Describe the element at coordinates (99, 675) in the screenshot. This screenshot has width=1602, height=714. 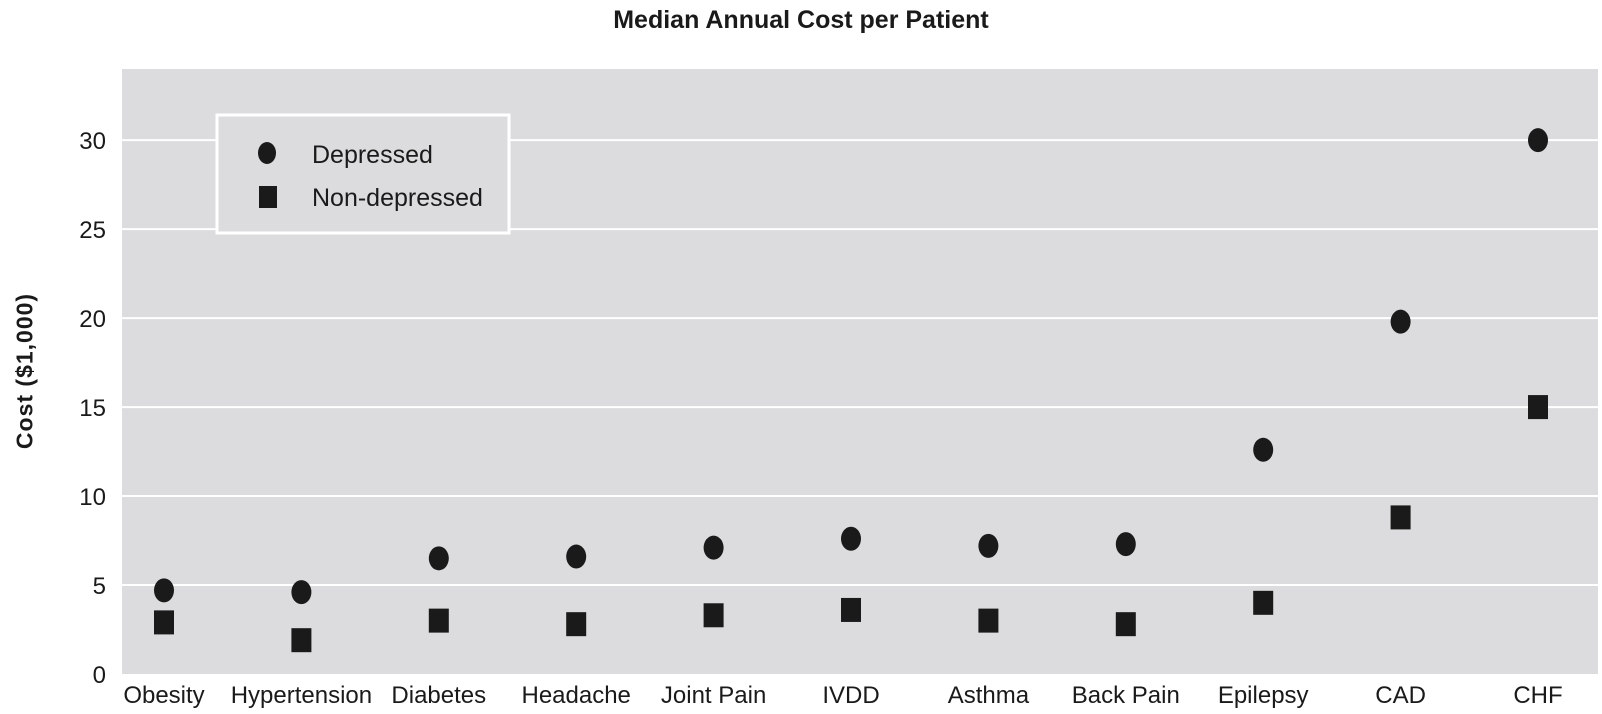
I see `y-tick-label: 0` at that location.